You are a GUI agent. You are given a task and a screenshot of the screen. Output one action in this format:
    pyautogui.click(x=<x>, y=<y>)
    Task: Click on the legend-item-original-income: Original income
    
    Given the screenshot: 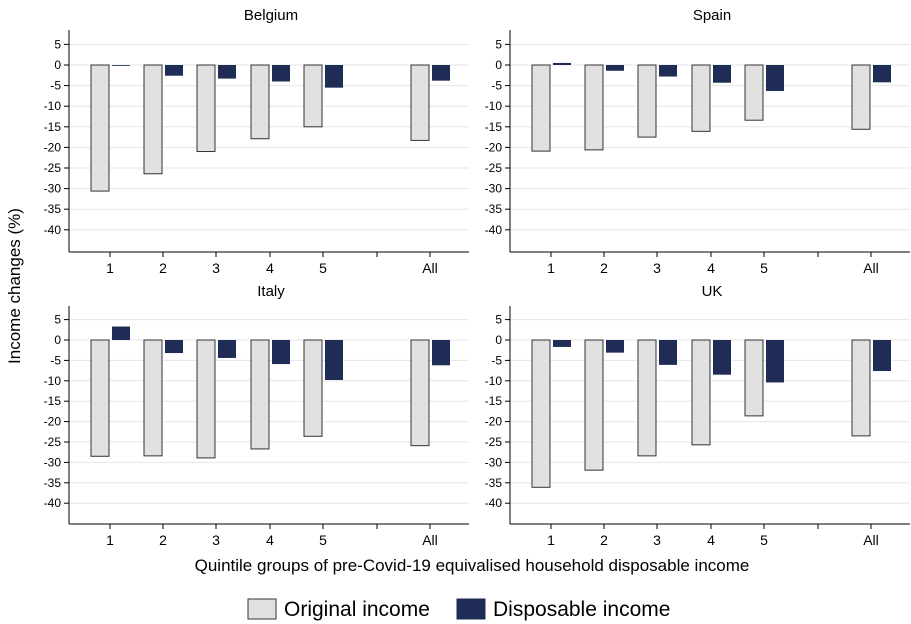 What is the action you would take?
    pyautogui.click(x=338, y=609)
    